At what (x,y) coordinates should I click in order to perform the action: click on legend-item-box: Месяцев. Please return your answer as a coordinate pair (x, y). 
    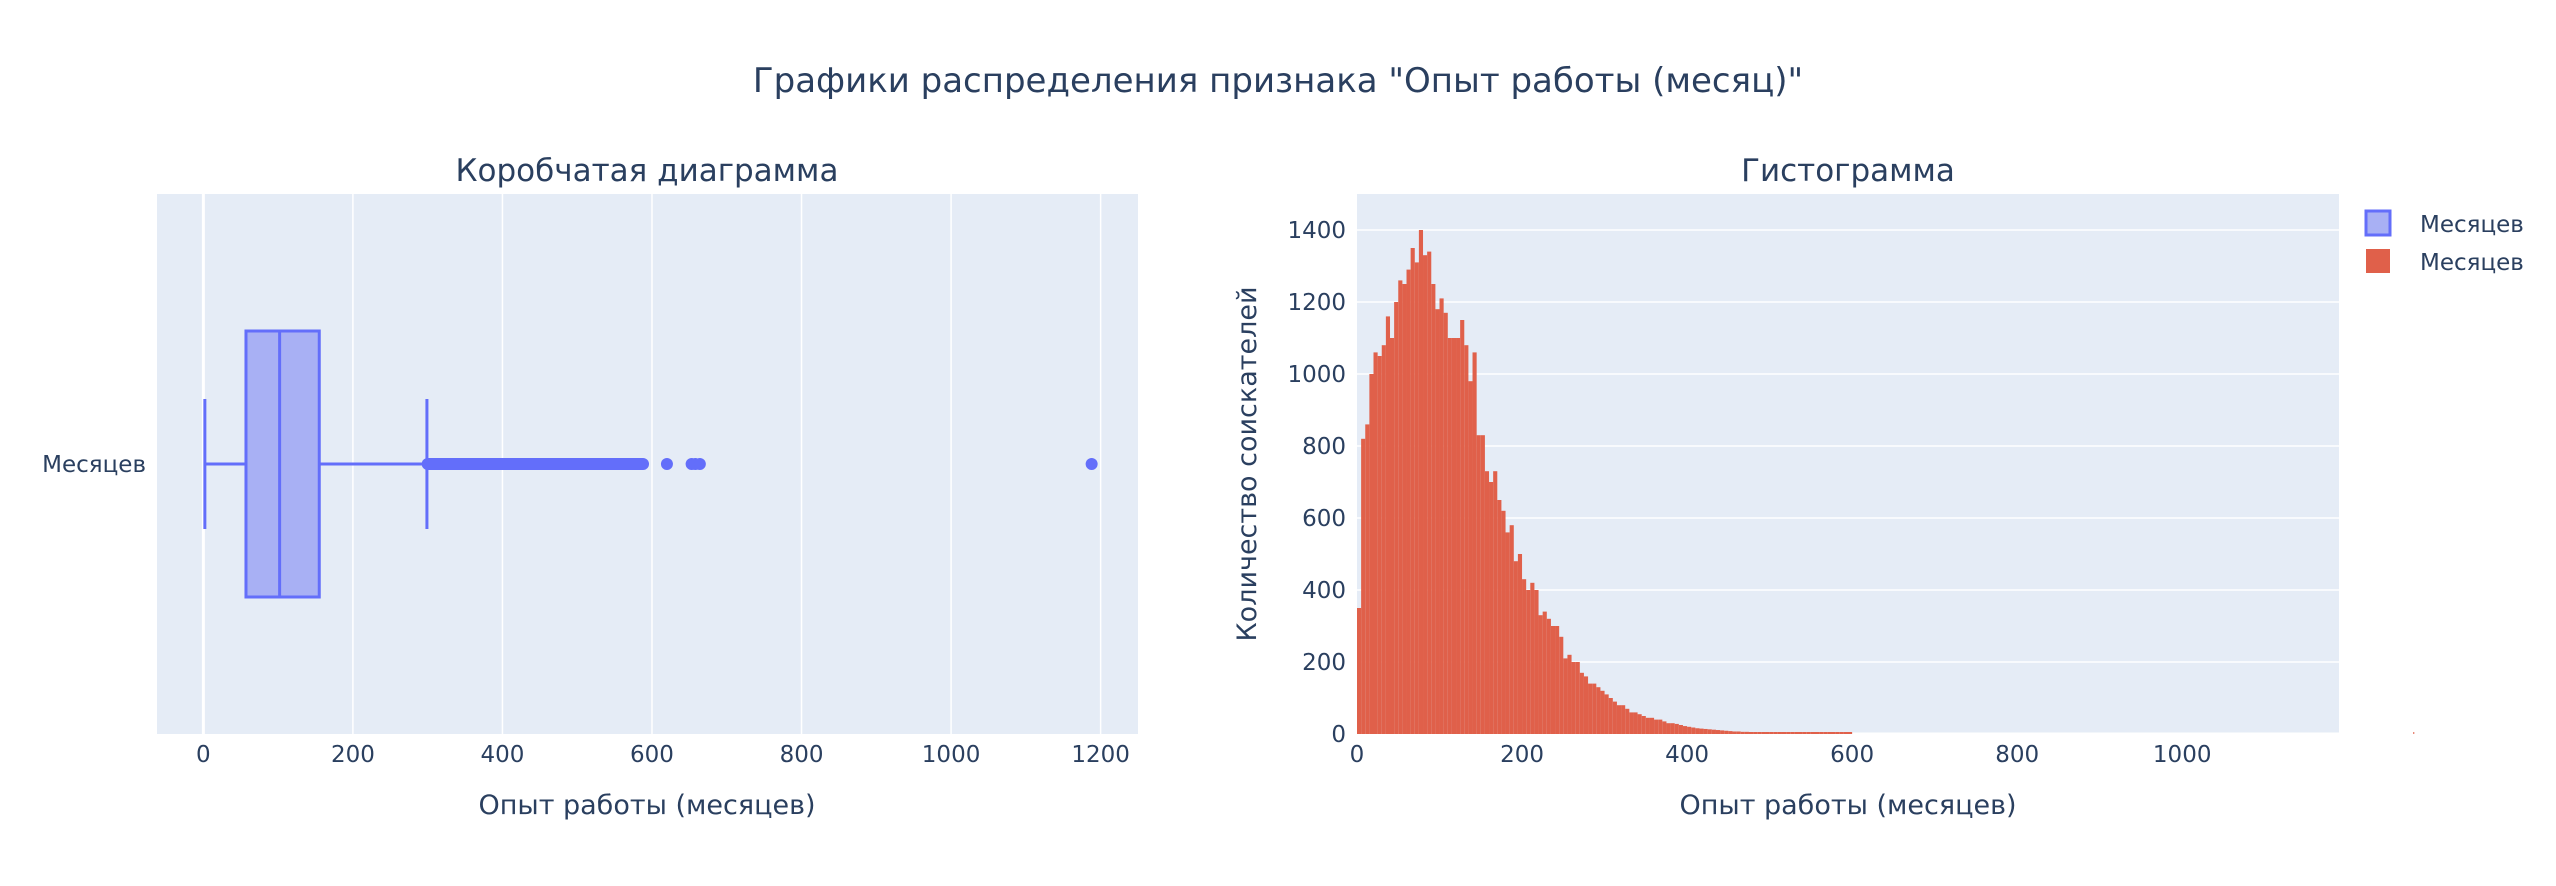
    Looking at the image, I should click on (2444, 223).